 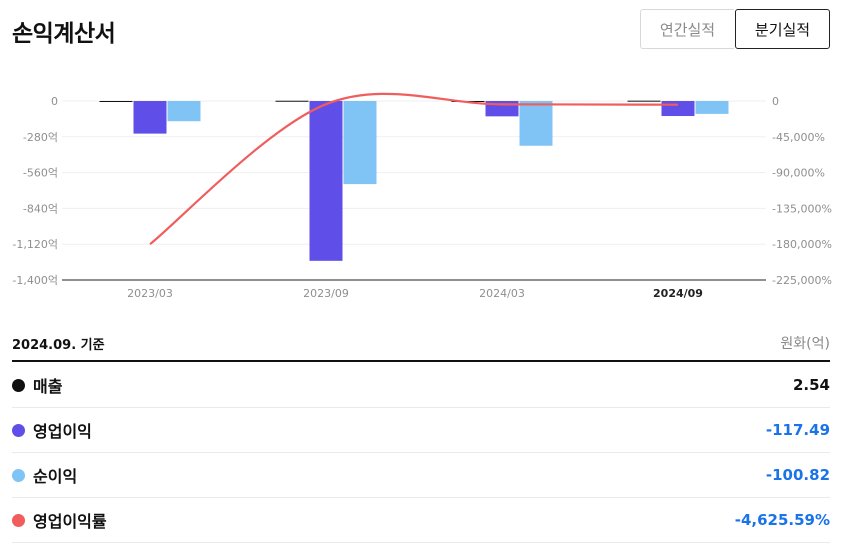 What do you see at coordinates (62, 431) in the screenshot?
I see `row-label: 영업이익` at bounding box center [62, 431].